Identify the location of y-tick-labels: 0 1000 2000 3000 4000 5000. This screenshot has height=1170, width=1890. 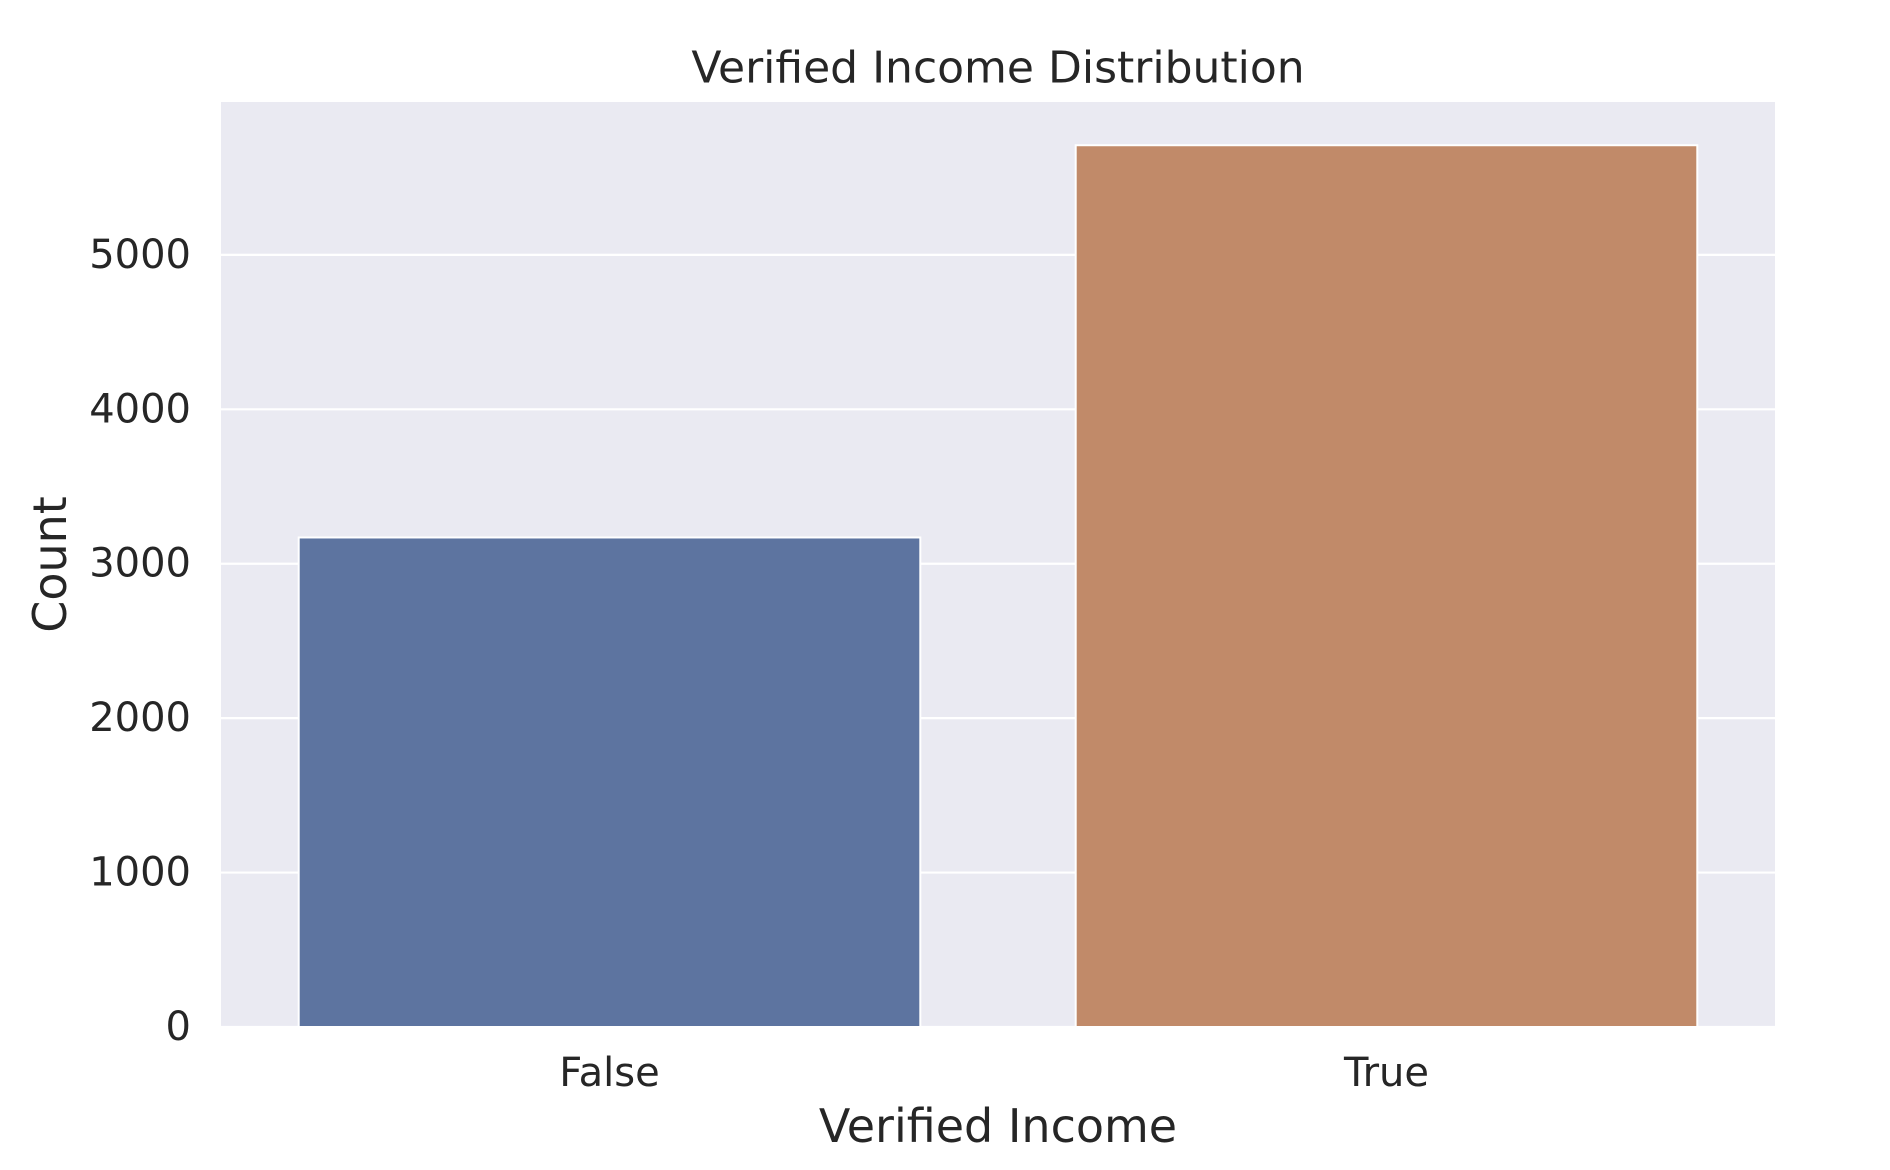
(140, 641).